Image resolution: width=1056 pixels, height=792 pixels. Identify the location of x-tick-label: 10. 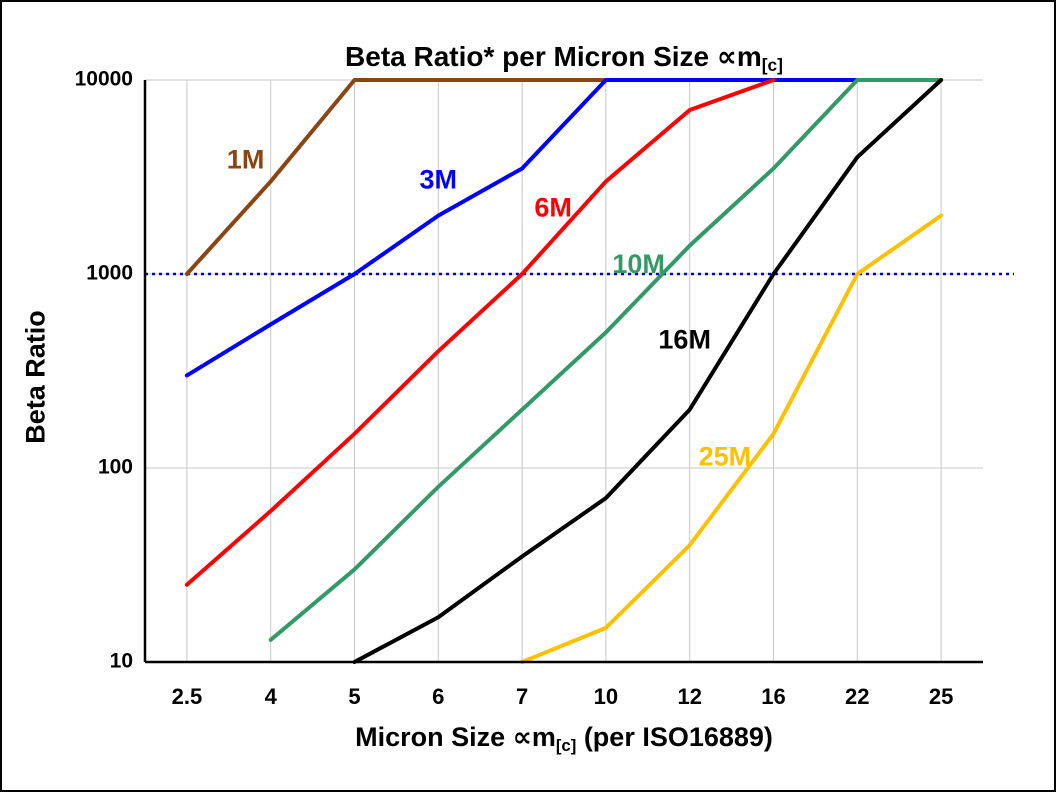
(606, 696).